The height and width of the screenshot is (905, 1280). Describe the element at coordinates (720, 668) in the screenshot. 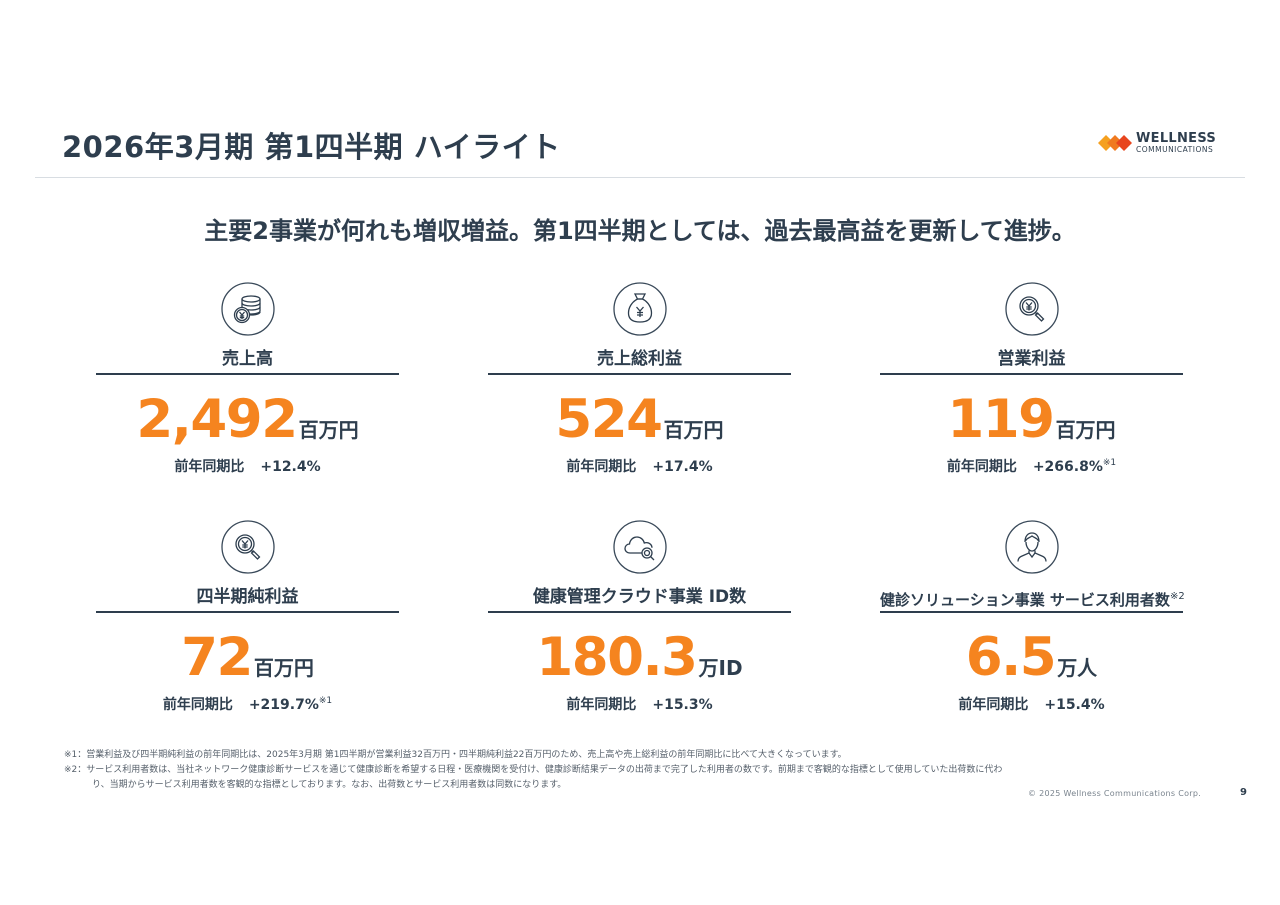

I see `kpi-unit: 万ID` at that location.